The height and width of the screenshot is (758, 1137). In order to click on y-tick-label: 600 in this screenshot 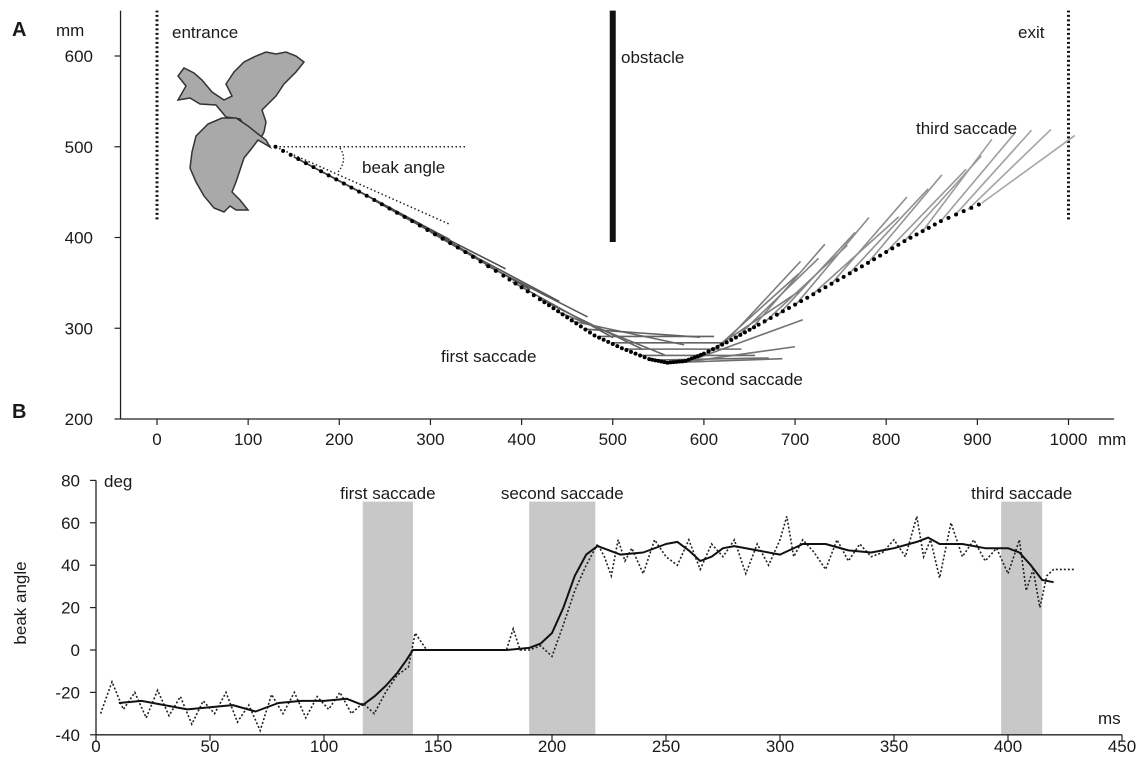, I will do `click(79, 56)`.